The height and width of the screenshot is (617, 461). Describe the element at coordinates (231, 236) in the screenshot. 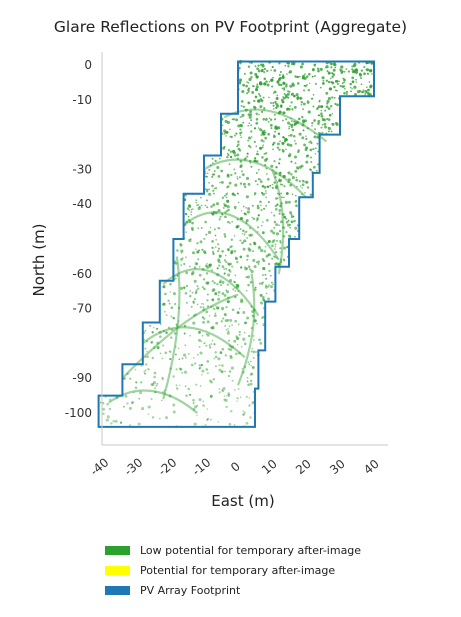

I see `glare-streak` at that location.